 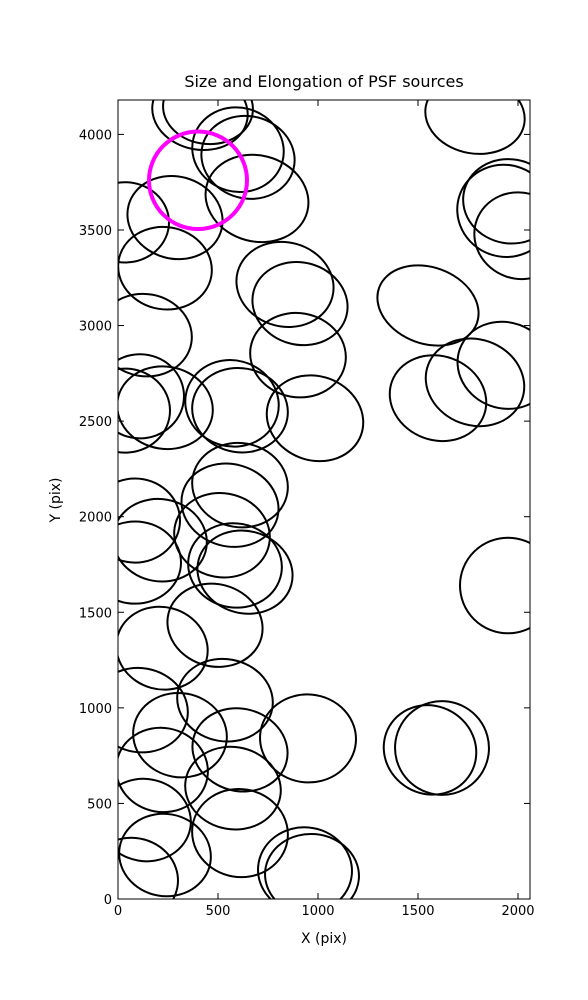 What do you see at coordinates (417, 911) in the screenshot?
I see `x-tick-label: 1500` at bounding box center [417, 911].